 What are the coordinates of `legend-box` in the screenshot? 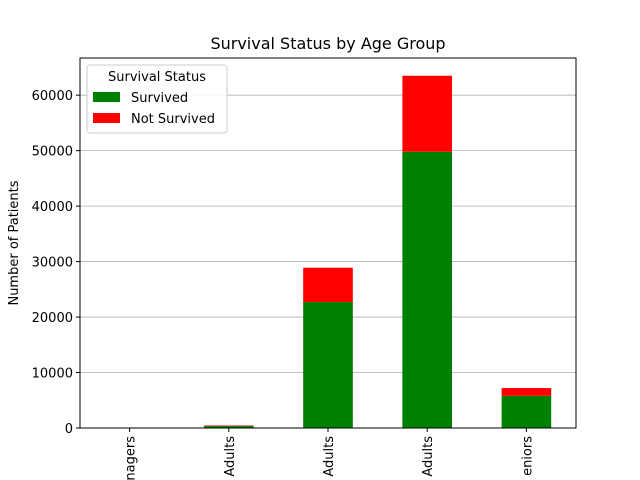 It's located at (157, 99).